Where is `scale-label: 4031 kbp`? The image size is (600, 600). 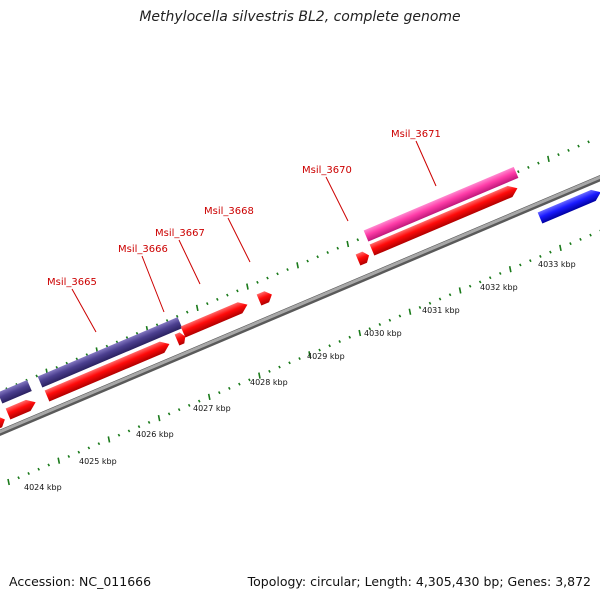
scale-label: 4031 kbp is located at coordinates (441, 310).